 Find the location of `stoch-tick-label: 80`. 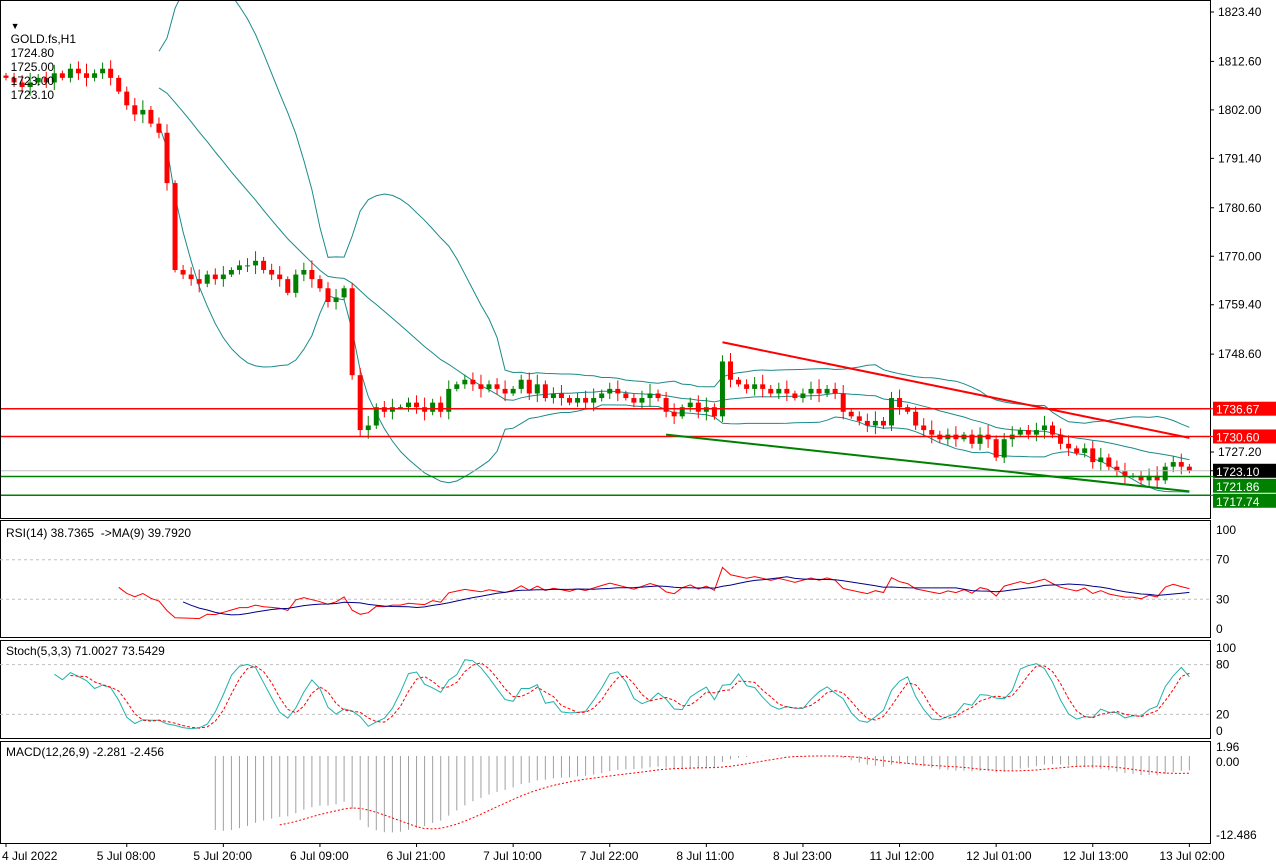

stoch-tick-label: 80 is located at coordinates (1223, 665).